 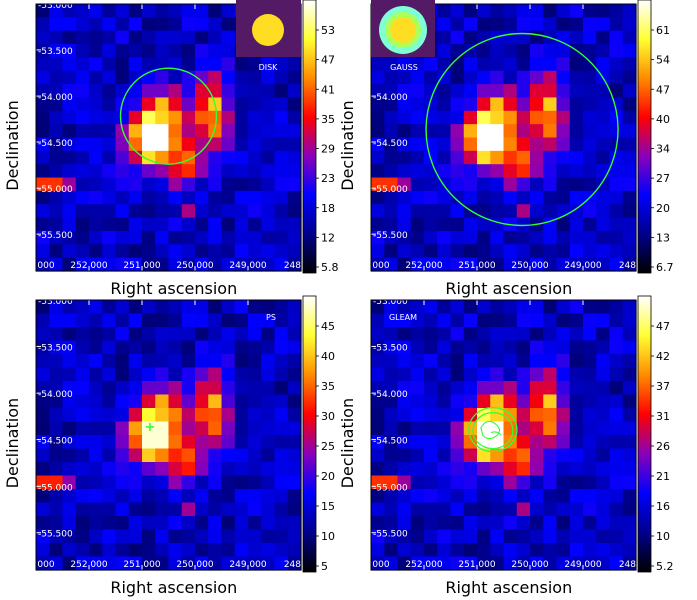 What do you see at coordinates (403, 317) in the screenshot?
I see `model-label: GLEAM` at bounding box center [403, 317].